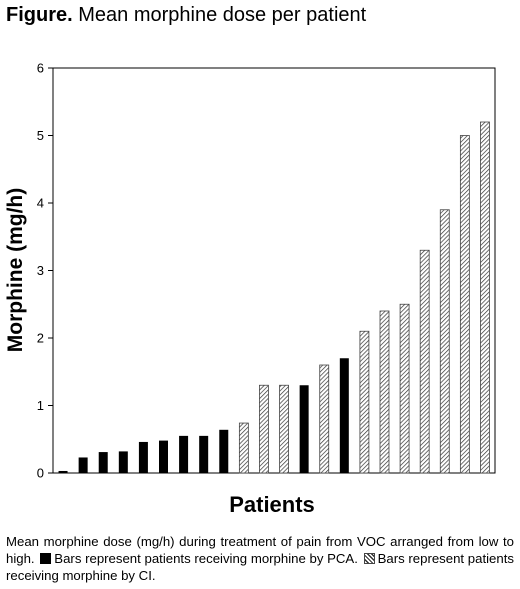 The height and width of the screenshot is (589, 520). What do you see at coordinates (40, 203) in the screenshot?
I see `y-tick-label: 4` at bounding box center [40, 203].